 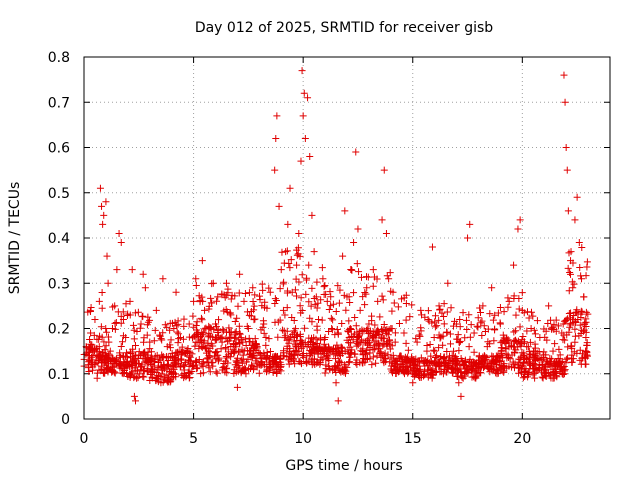 What do you see at coordinates (84, 439) in the screenshot?
I see `x-tick-label: 0` at bounding box center [84, 439].